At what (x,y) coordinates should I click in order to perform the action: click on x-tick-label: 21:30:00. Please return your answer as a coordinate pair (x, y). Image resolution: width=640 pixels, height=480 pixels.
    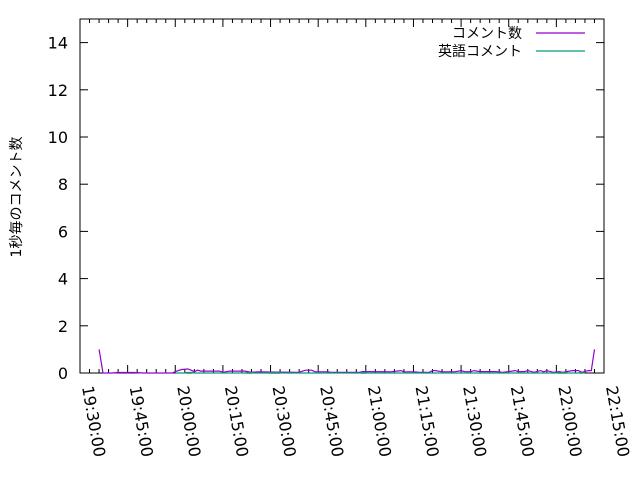
    Looking at the image, I should click on (474, 421).